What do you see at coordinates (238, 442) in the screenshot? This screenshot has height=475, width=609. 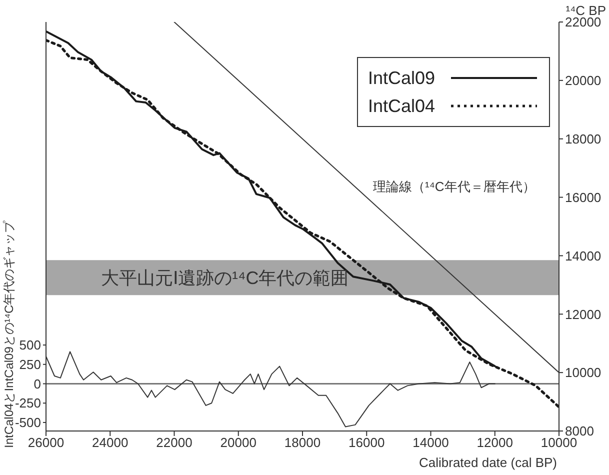 I see `x-tick-label: 20000` at bounding box center [238, 442].